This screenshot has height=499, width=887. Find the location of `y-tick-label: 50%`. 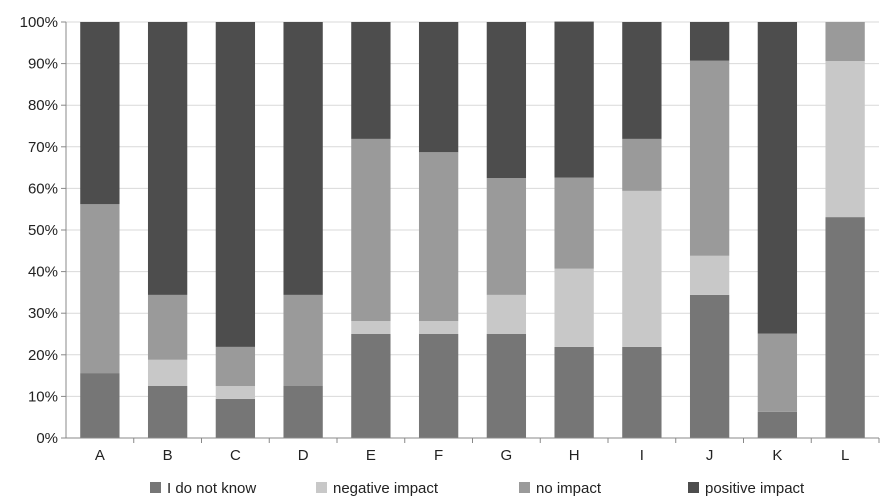

y-tick-label: 50% is located at coordinates (43, 230).